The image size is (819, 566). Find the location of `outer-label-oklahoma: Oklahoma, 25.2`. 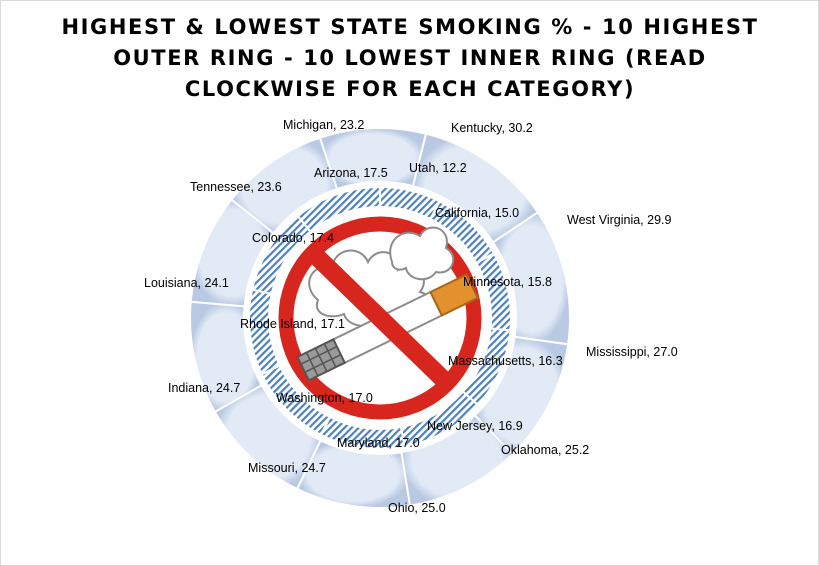

outer-label-oklahoma: Oklahoma, 25.2 is located at coordinates (545, 450).